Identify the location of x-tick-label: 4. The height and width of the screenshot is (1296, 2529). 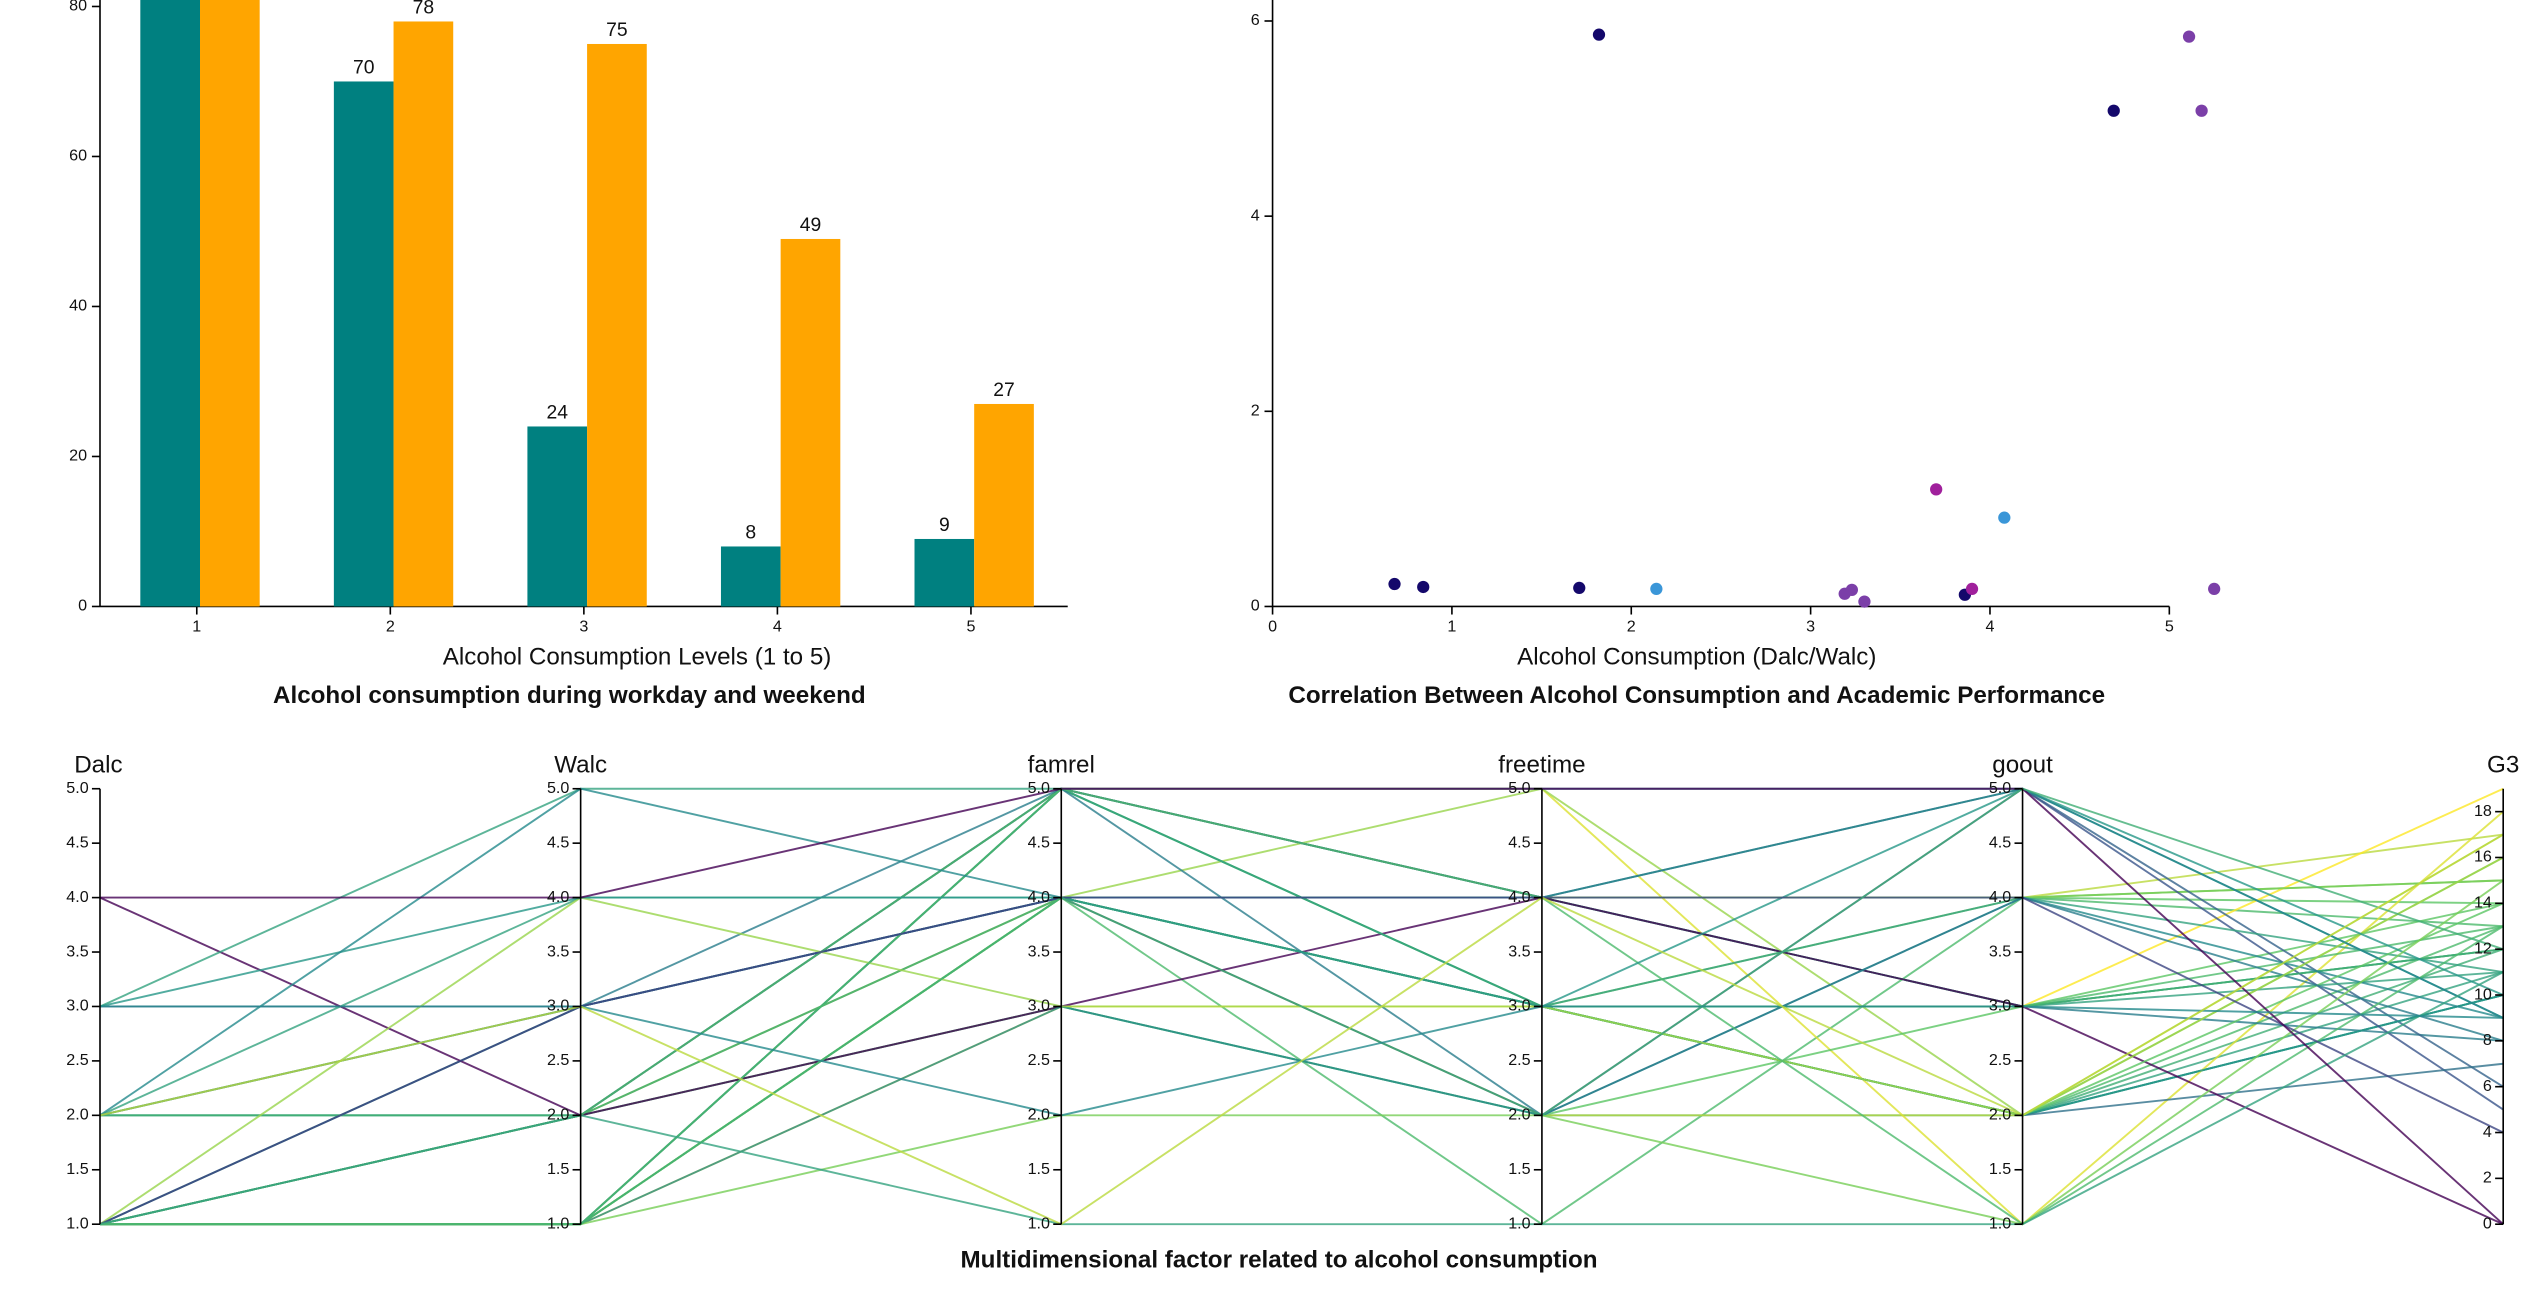
(777, 627).